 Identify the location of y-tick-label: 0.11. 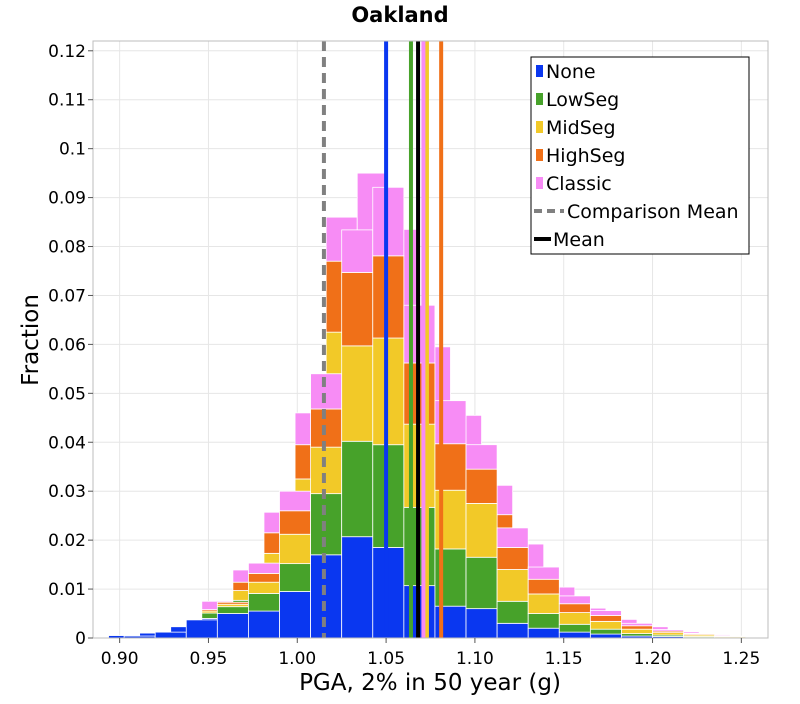
(67, 101).